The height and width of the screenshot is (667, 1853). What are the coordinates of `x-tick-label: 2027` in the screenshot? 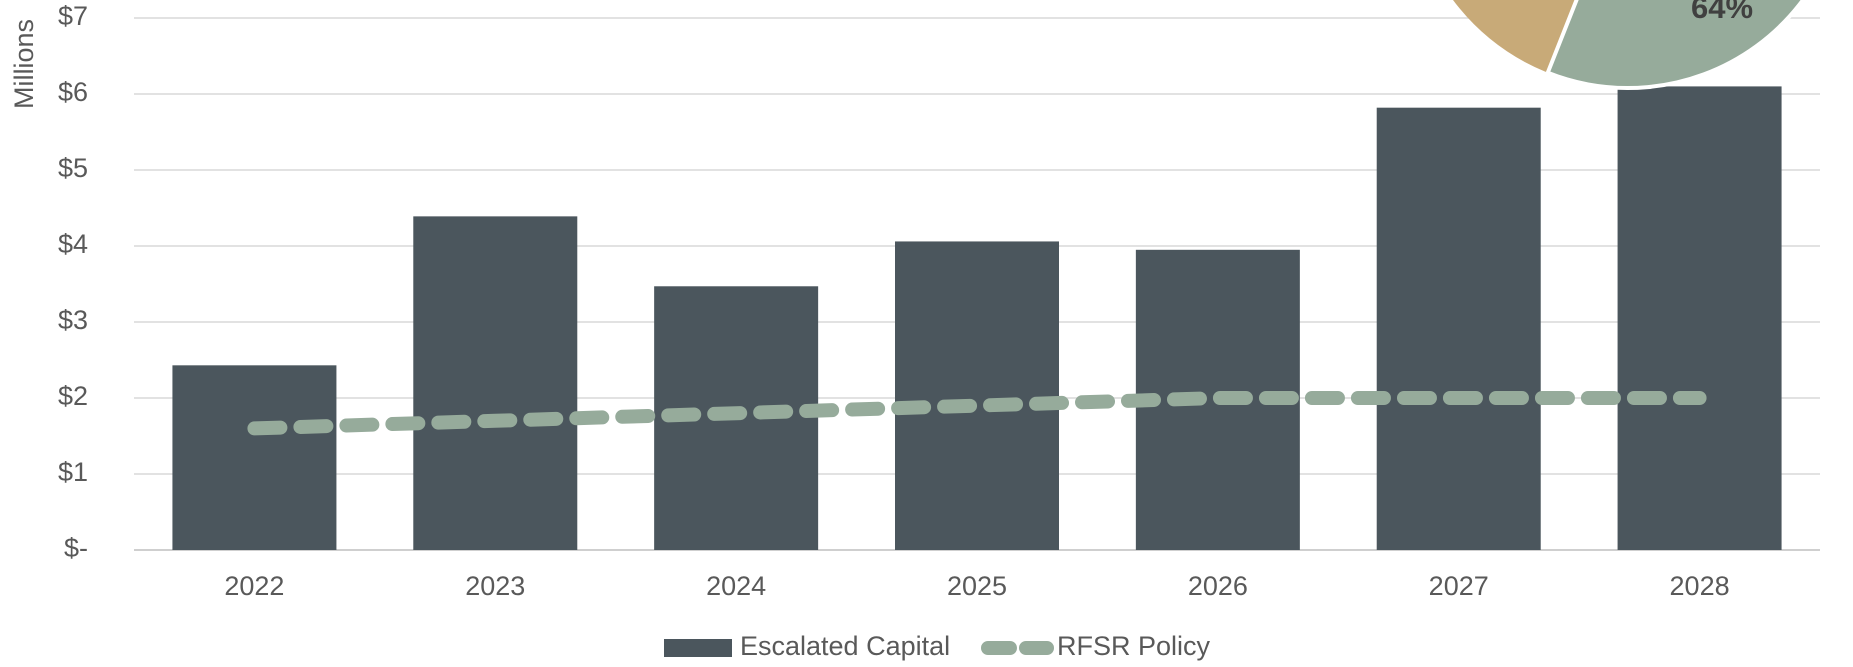 It's located at (1459, 586).